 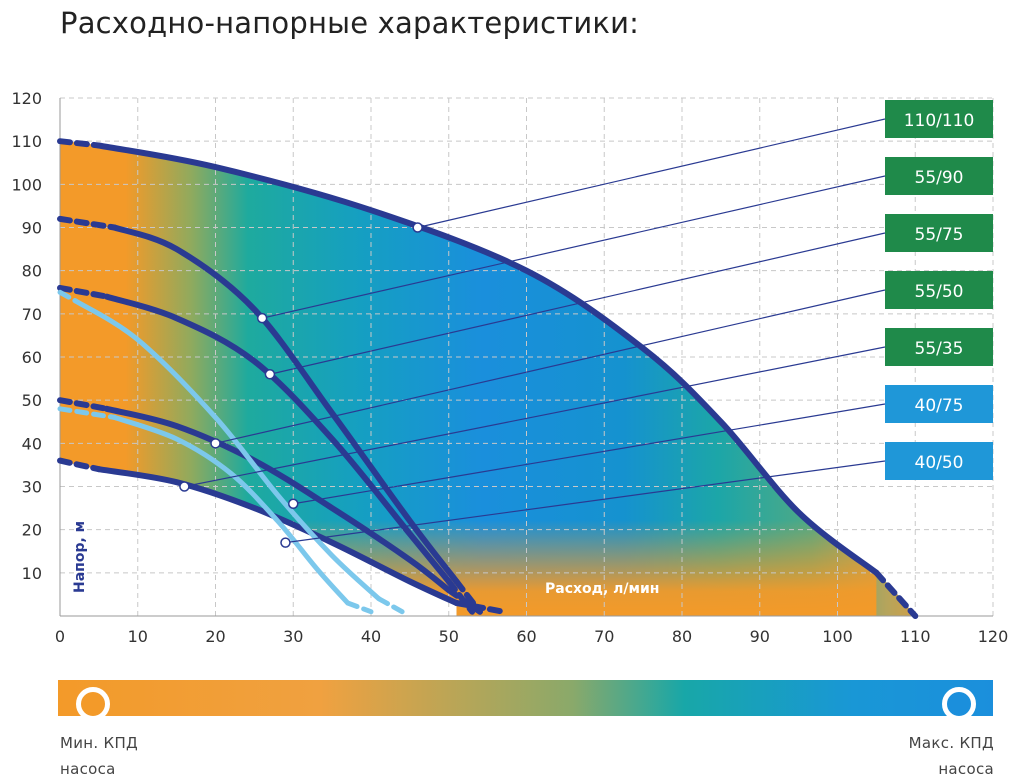 I want to click on series-40-75-marker, so click(x=293, y=504).